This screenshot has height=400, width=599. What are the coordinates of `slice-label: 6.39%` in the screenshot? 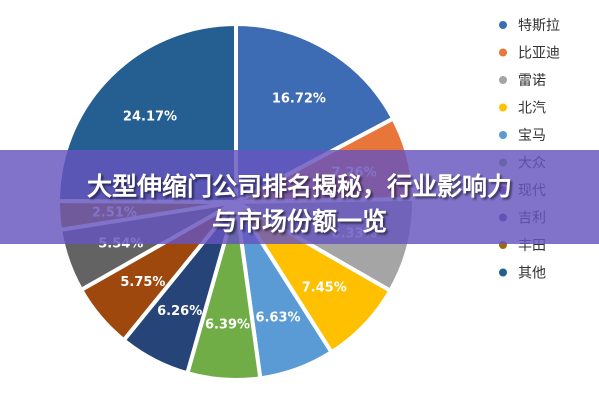 It's located at (227, 325).